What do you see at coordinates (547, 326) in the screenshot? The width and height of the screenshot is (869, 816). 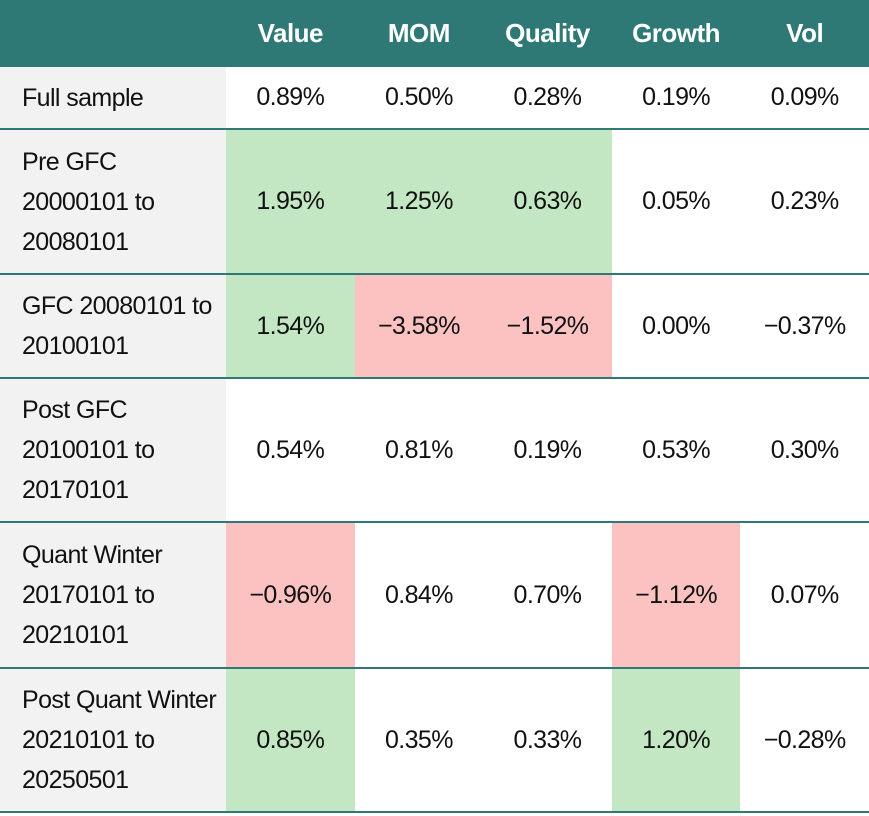 I see `value-cell: −1.52%` at bounding box center [547, 326].